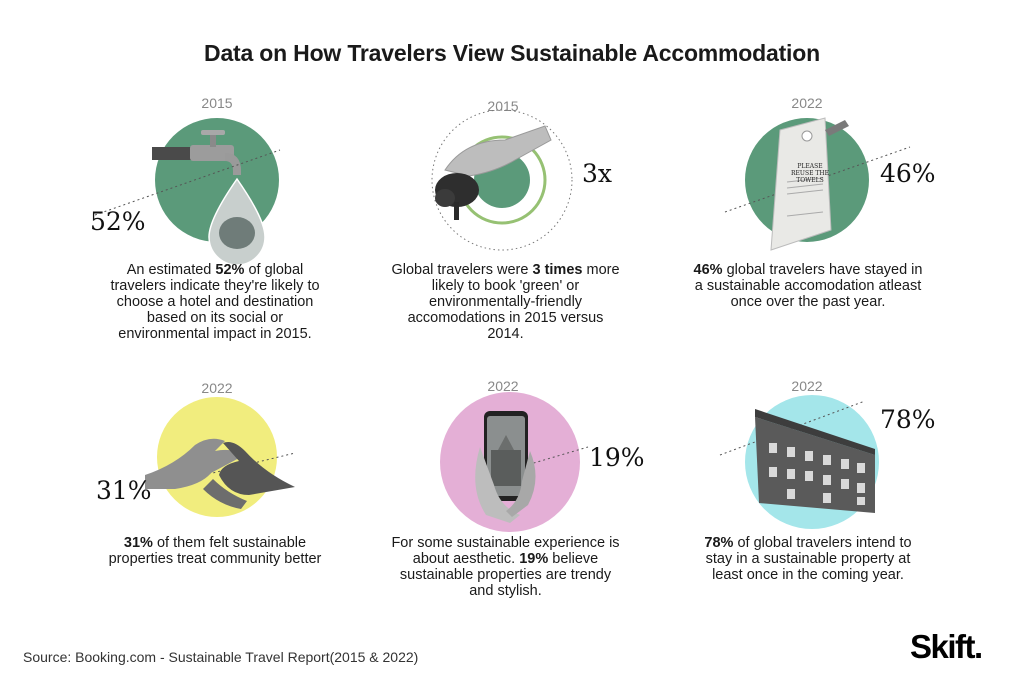  What do you see at coordinates (908, 419) in the screenshot?
I see `panel-6-value: 78%` at bounding box center [908, 419].